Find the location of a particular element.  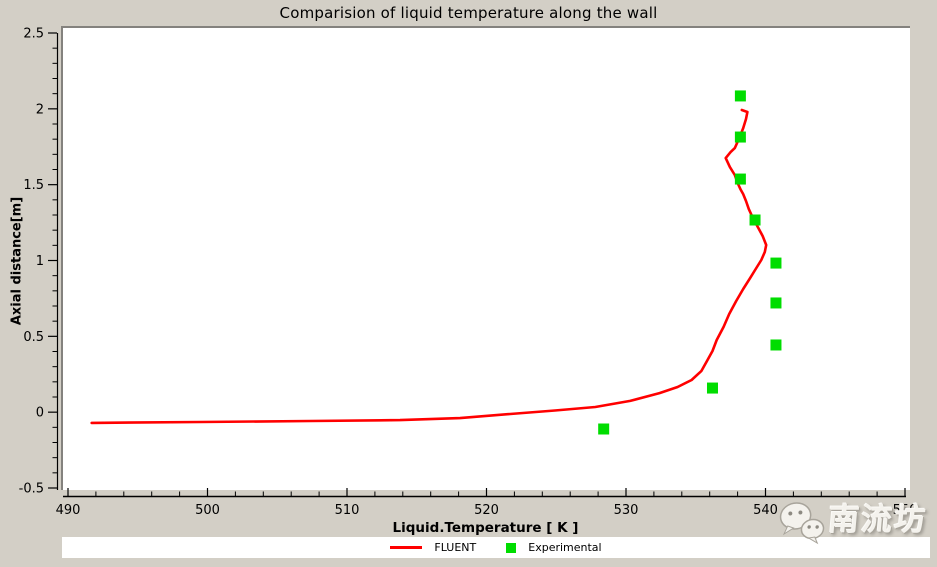

x-tick-label: 510 is located at coordinates (347, 510).